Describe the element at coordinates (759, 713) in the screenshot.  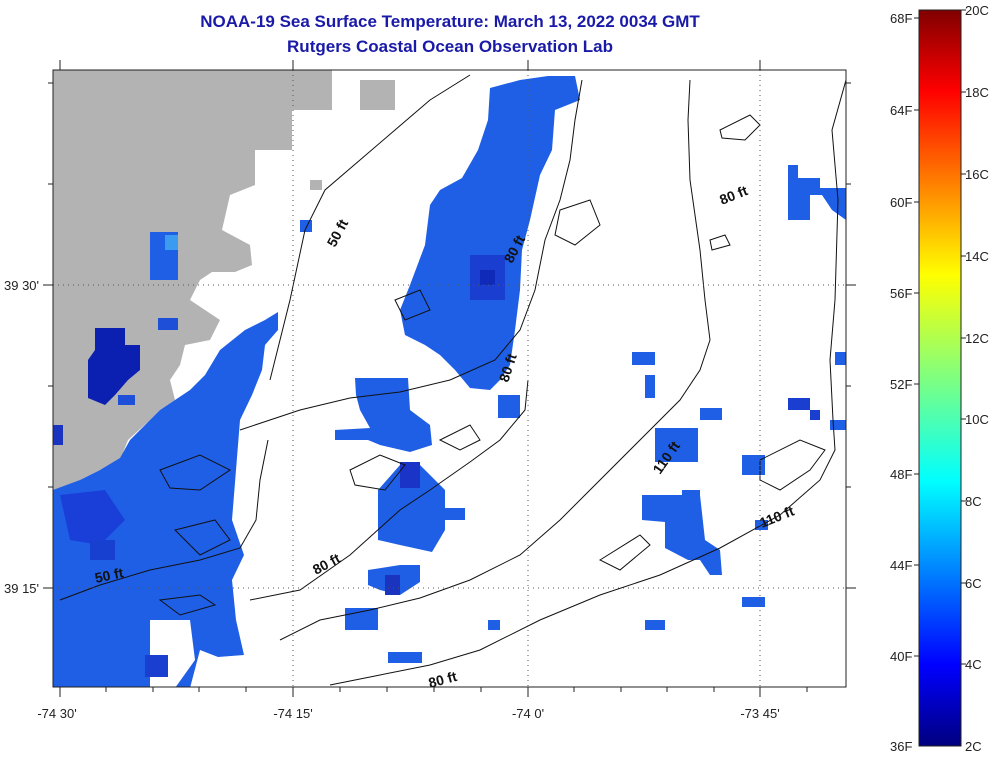
I see `lon-label: -73 45'` at that location.